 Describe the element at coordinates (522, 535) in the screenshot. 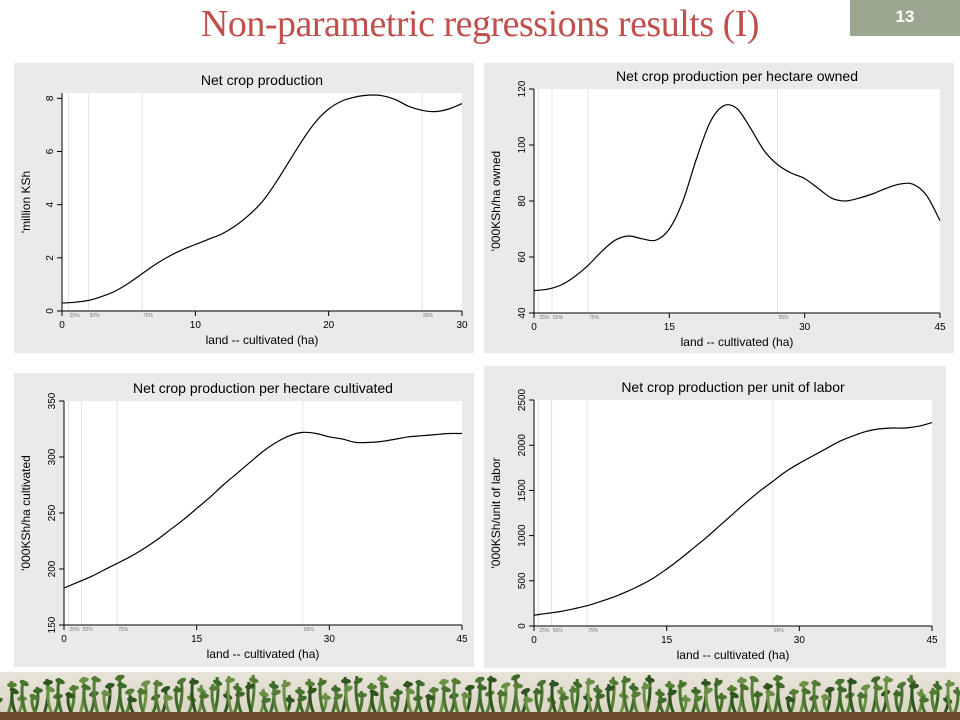

I see `y-tick-label: 1000` at that location.